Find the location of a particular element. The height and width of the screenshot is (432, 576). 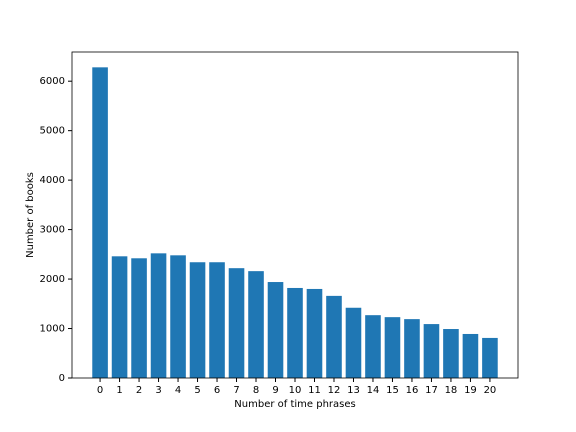

x-tick-label: 12 is located at coordinates (334, 390).